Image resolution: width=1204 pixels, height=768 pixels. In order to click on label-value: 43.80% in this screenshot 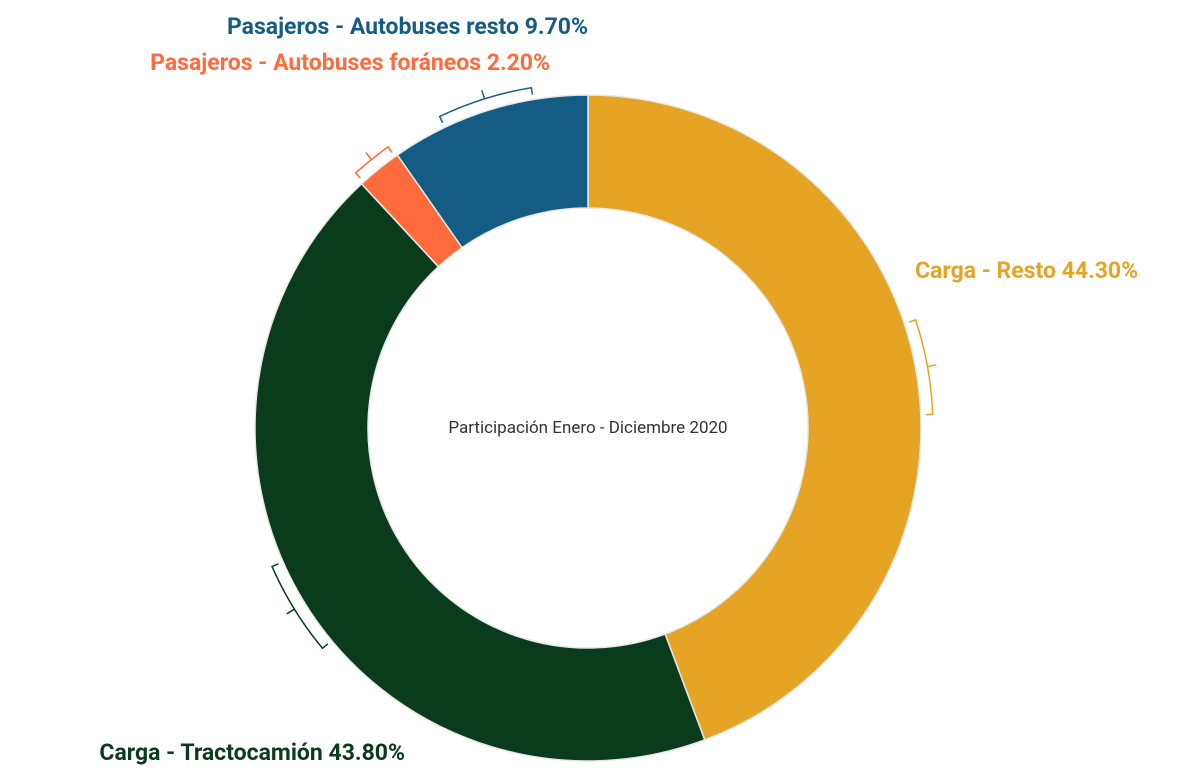, I will do `click(367, 752)`.